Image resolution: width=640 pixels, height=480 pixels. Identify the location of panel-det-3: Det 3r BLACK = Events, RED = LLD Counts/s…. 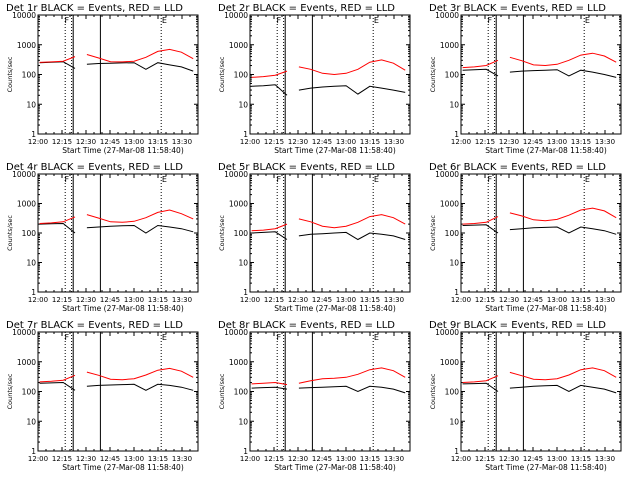
(525, 79).